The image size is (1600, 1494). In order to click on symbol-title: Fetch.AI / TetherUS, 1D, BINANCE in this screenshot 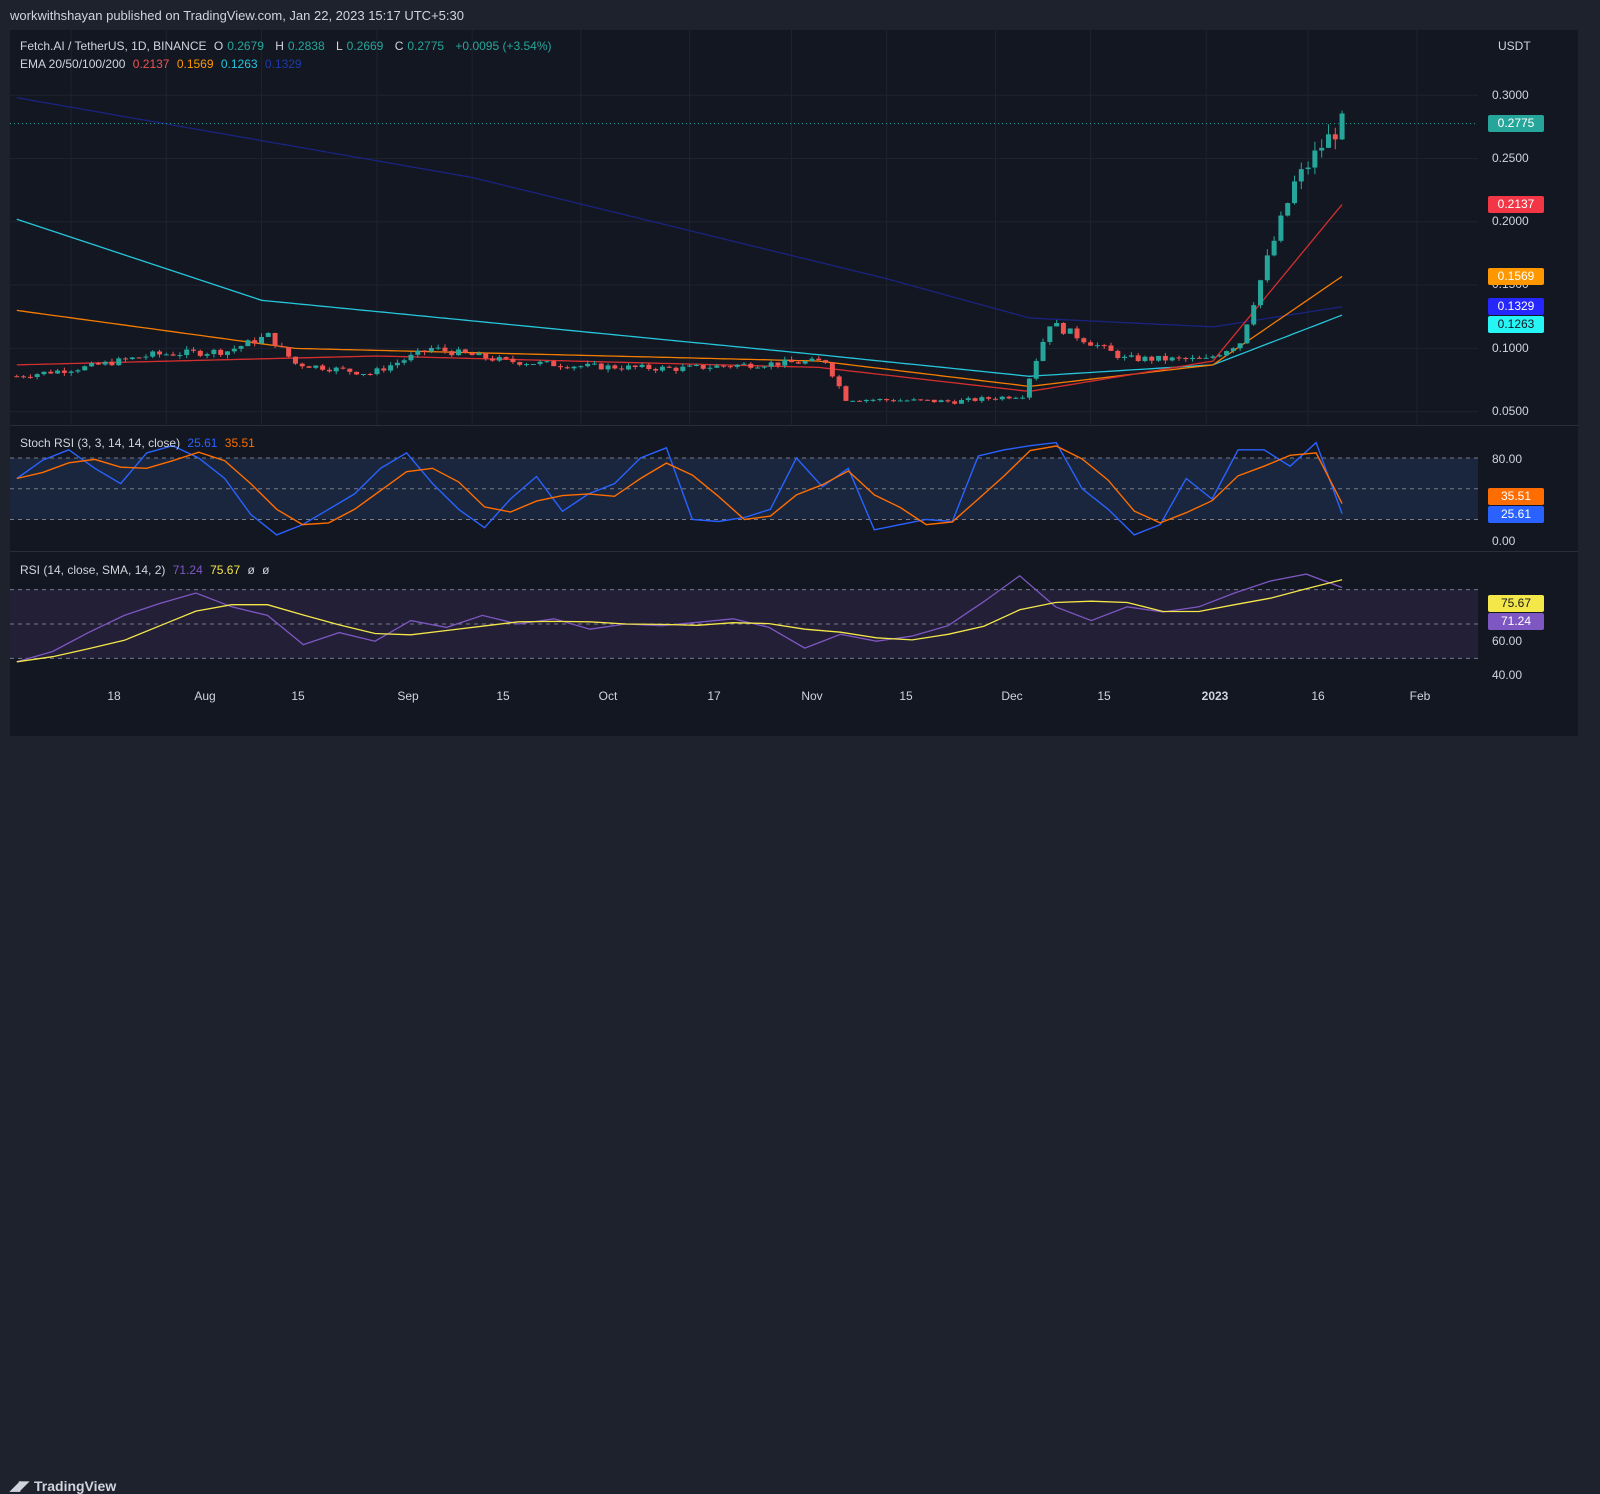, I will do `click(113, 46)`.